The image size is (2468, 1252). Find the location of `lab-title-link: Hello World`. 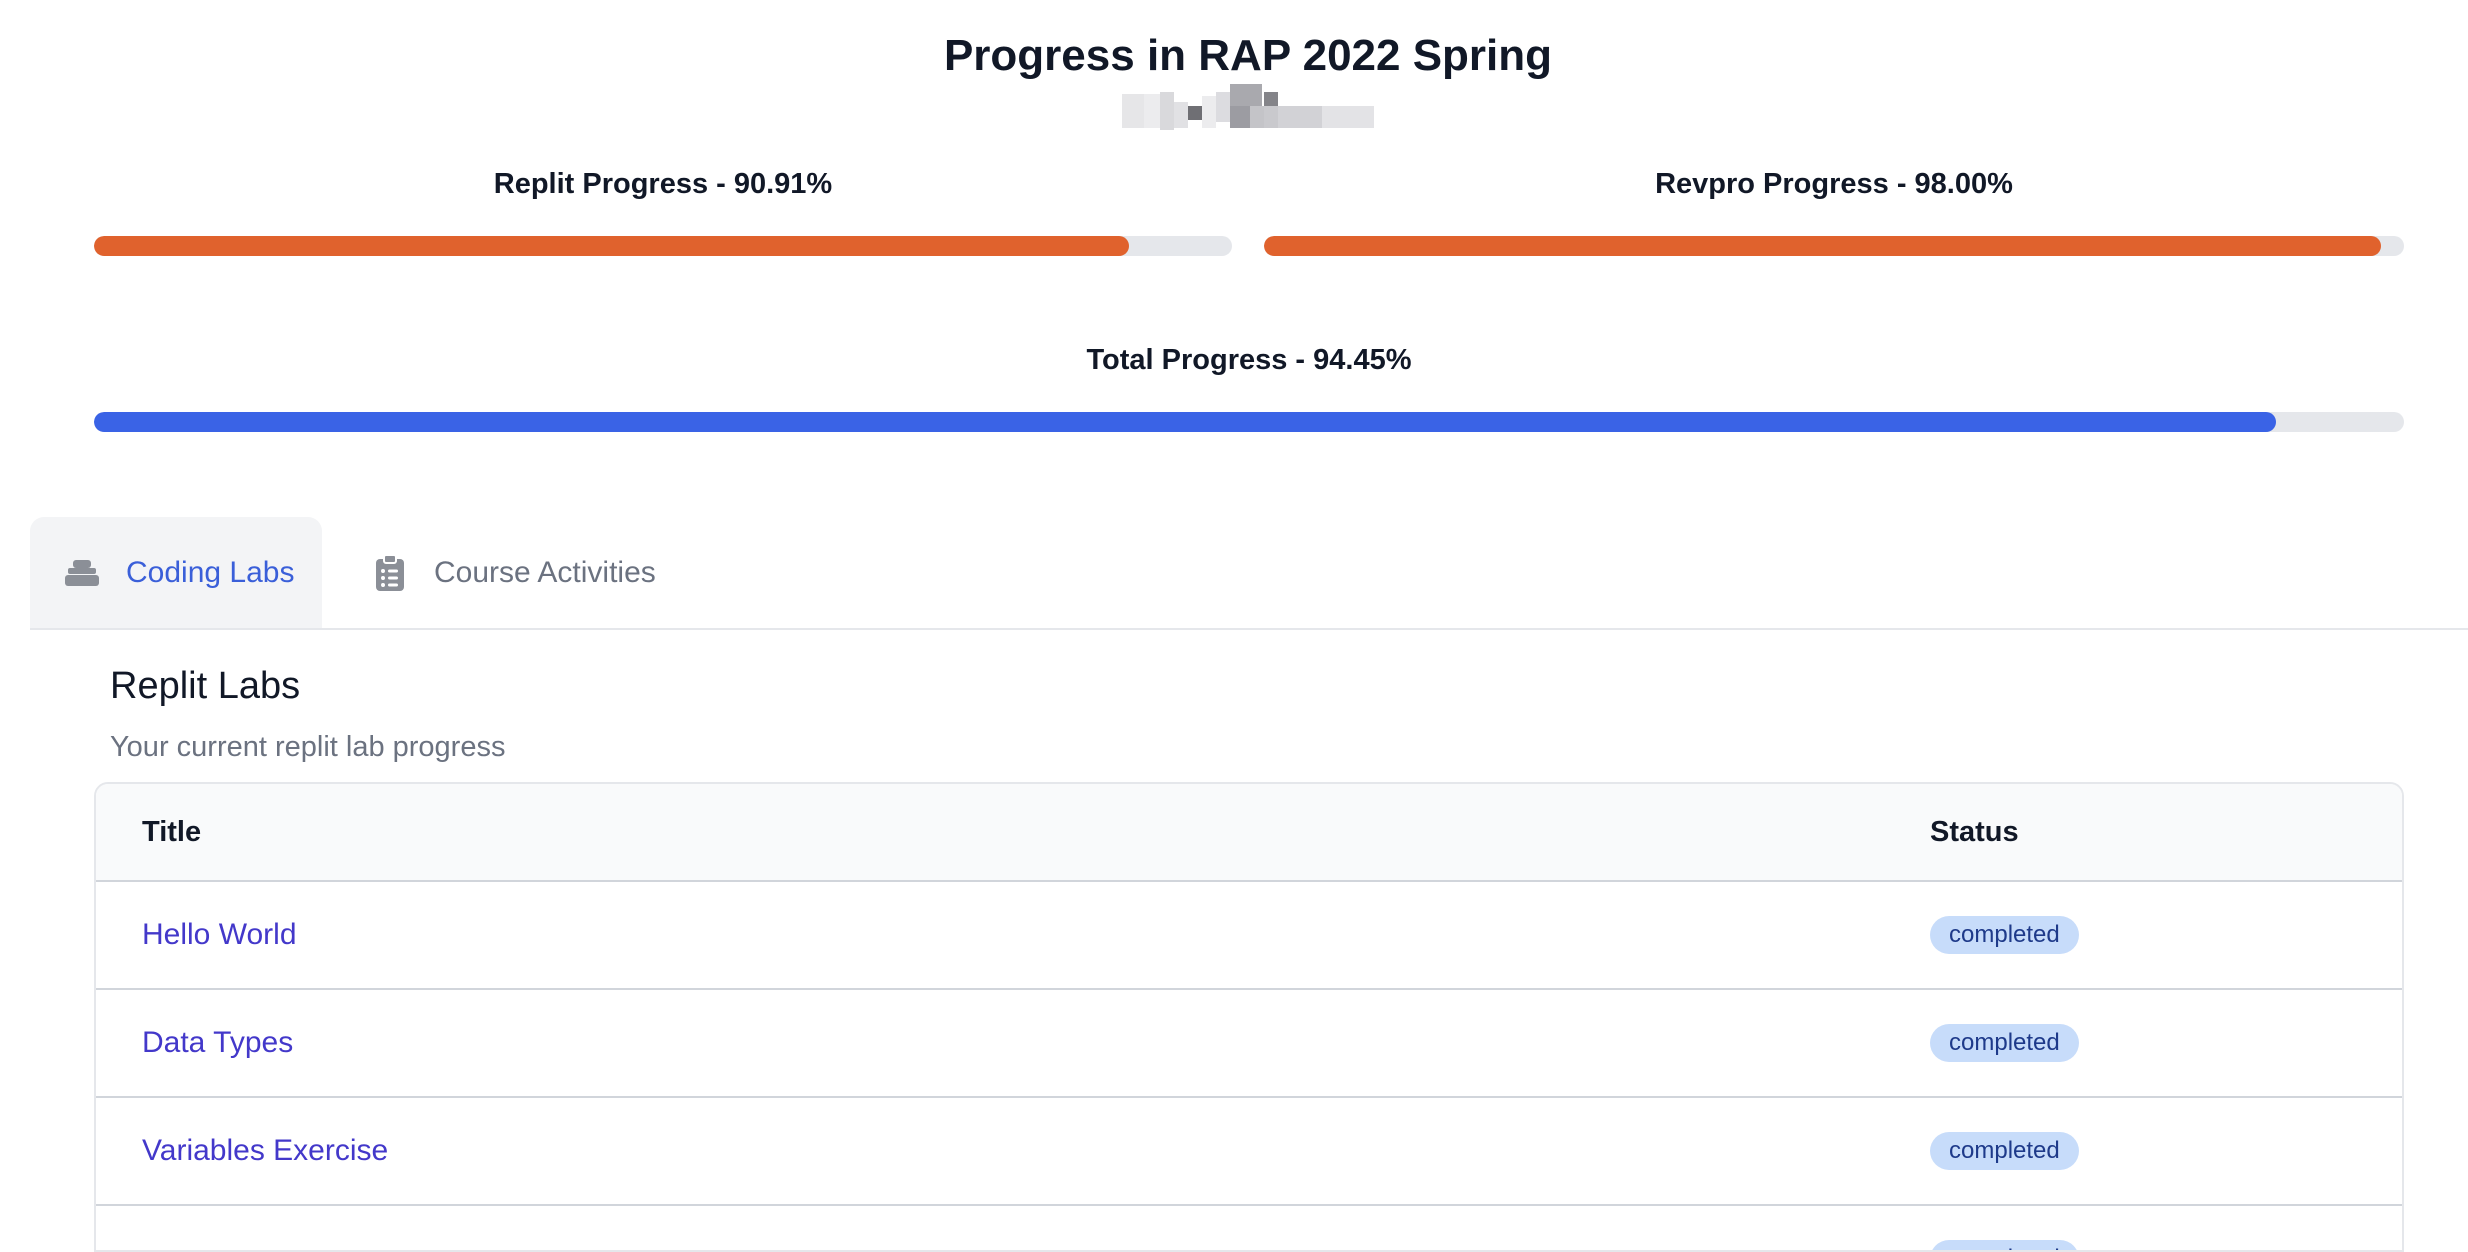

lab-title-link: Hello World is located at coordinates (219, 934).